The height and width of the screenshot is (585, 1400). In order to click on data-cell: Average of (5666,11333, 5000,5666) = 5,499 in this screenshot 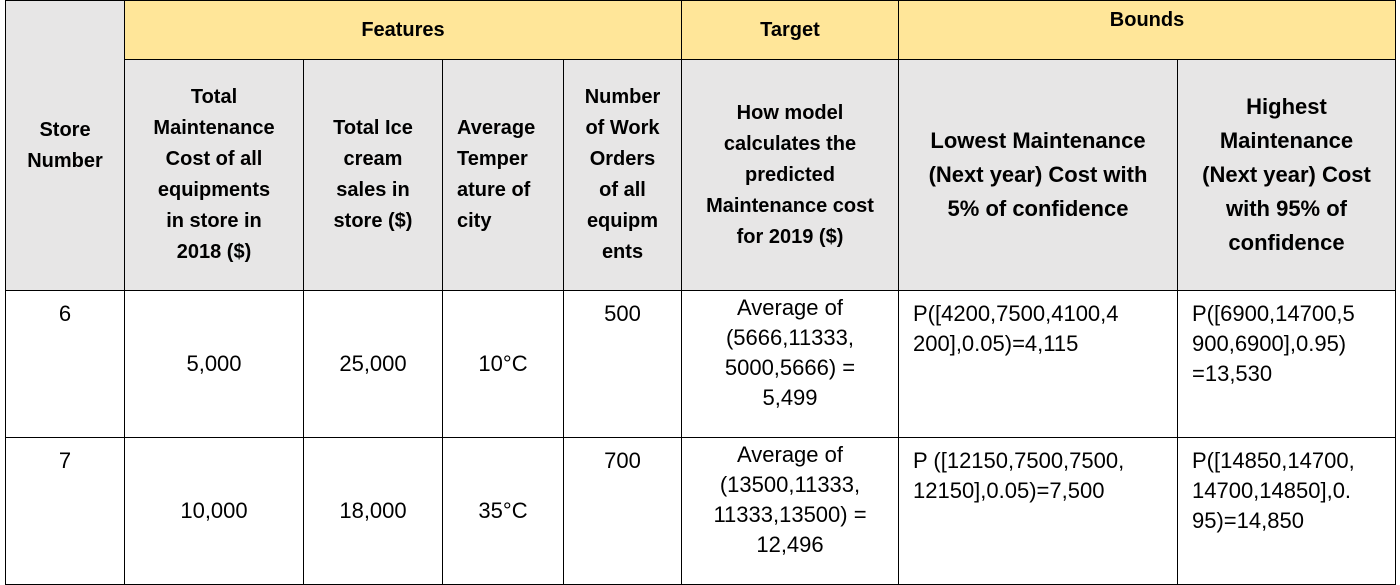, I will do `click(790, 364)`.